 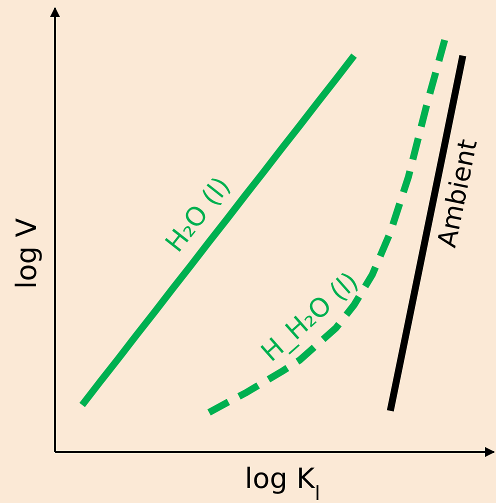 I want to click on x-axis-title: log K$_{l}$, so click(x=282, y=482).